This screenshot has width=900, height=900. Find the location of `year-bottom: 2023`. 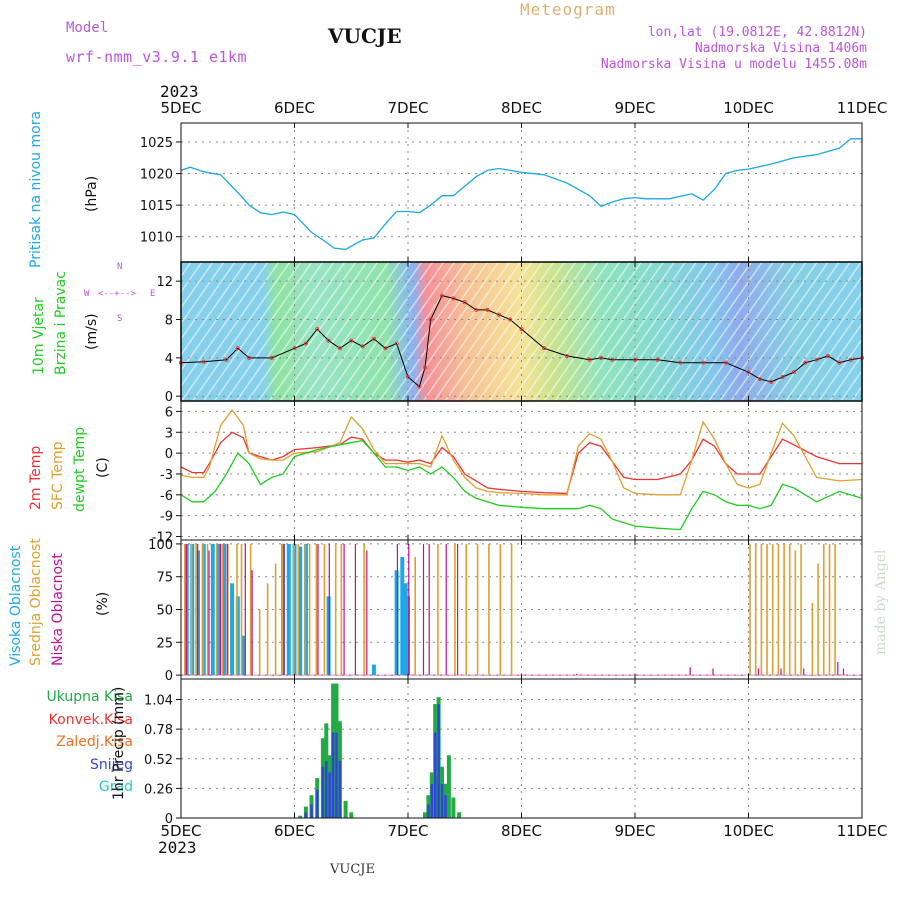

year-bottom: 2023 is located at coordinates (177, 847).